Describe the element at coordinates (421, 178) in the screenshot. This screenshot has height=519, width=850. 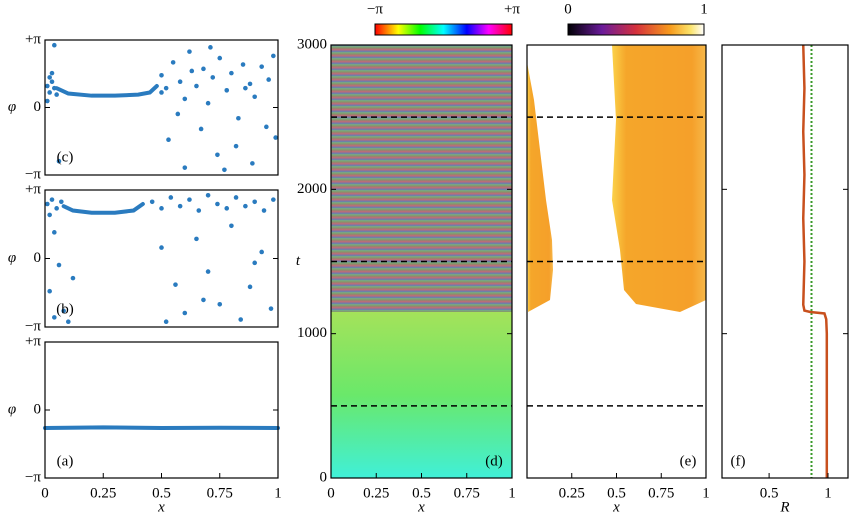
I see `phase-stripes` at that location.